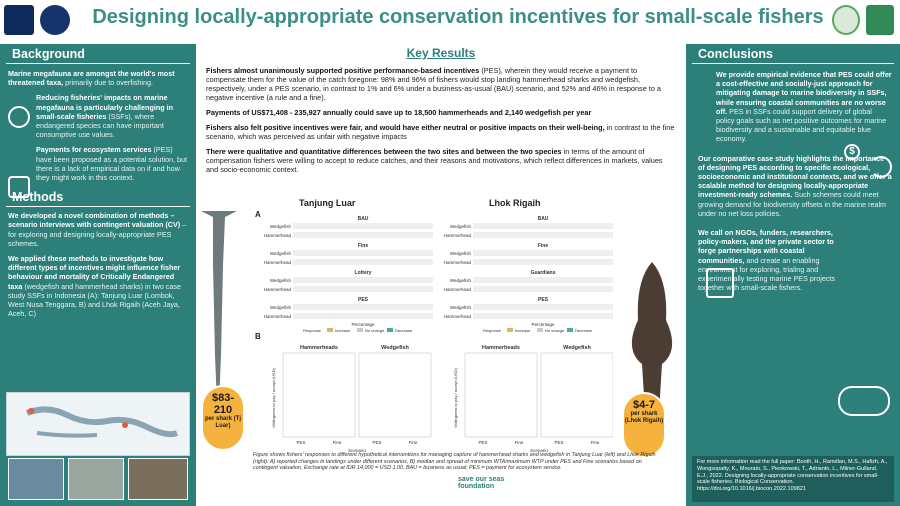 This screenshot has width=900, height=506. I want to click on scenario-label-left-3: PES, so click(363, 300).